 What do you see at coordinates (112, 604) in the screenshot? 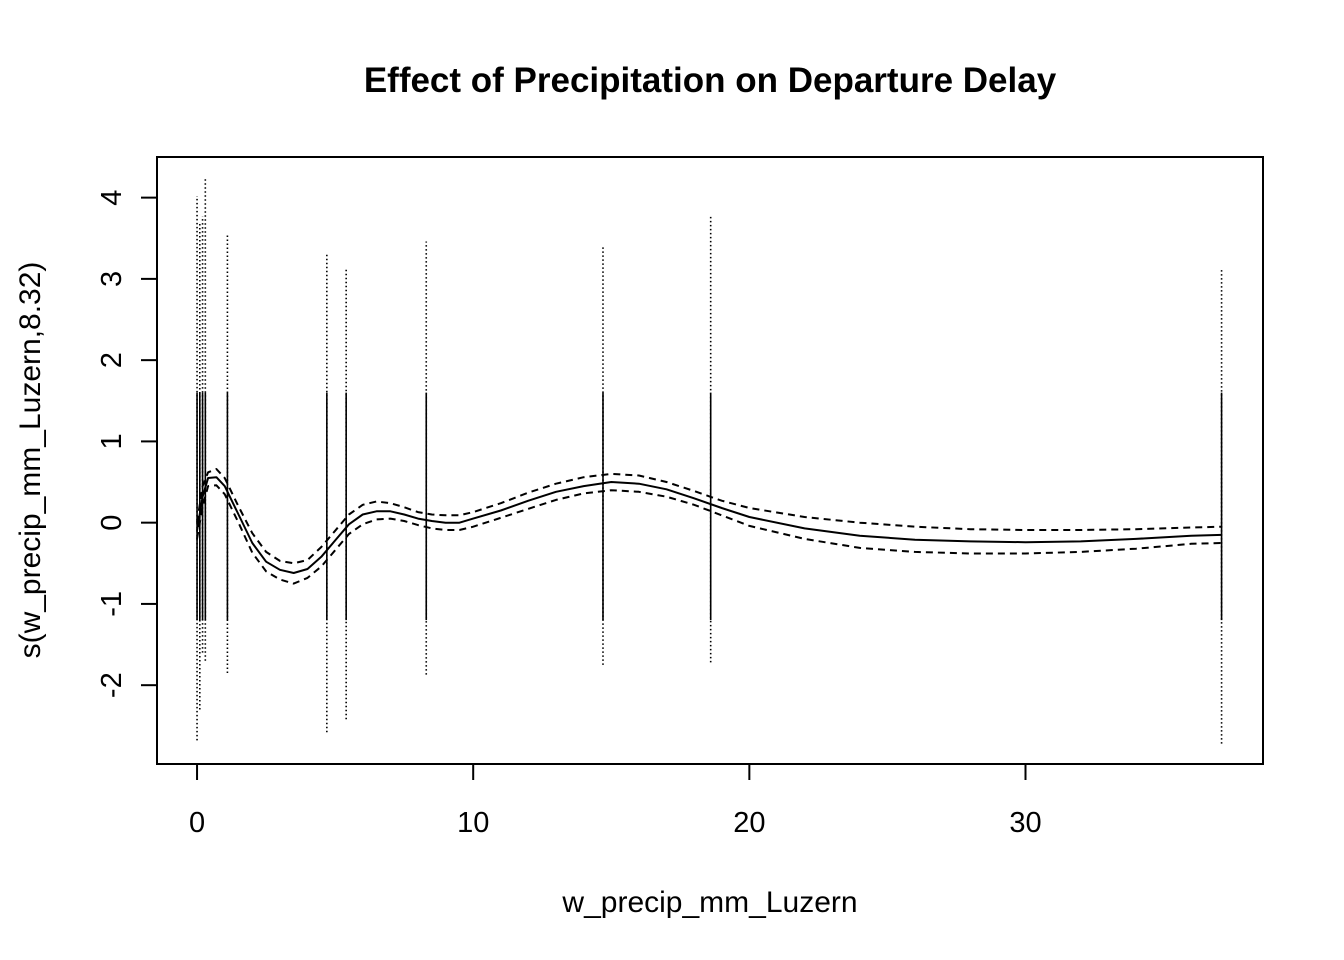
I see `y-tick-label-1: -1` at bounding box center [112, 604].